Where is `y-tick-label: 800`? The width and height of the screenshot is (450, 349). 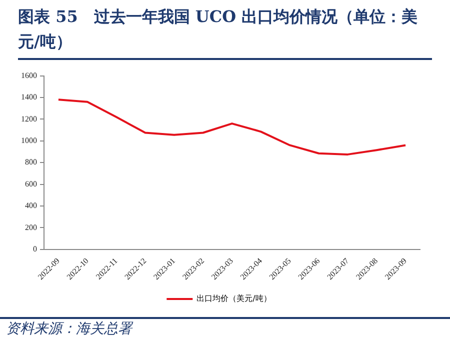 y-tick-label: 800 is located at coordinates (31, 162).